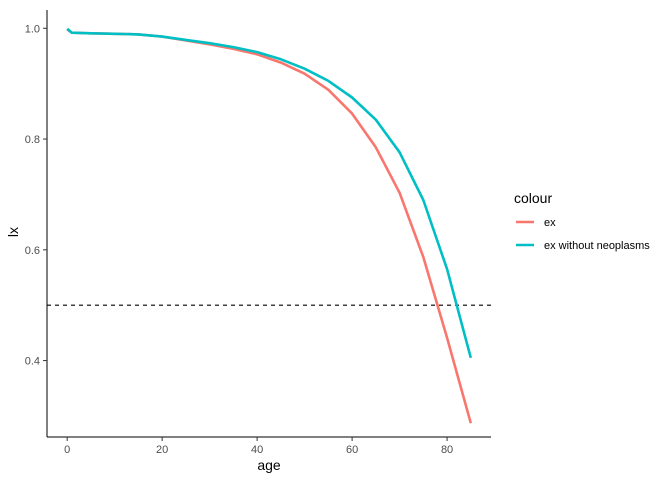  Describe the element at coordinates (352, 450) in the screenshot. I see `x-tick-label: 60` at that location.